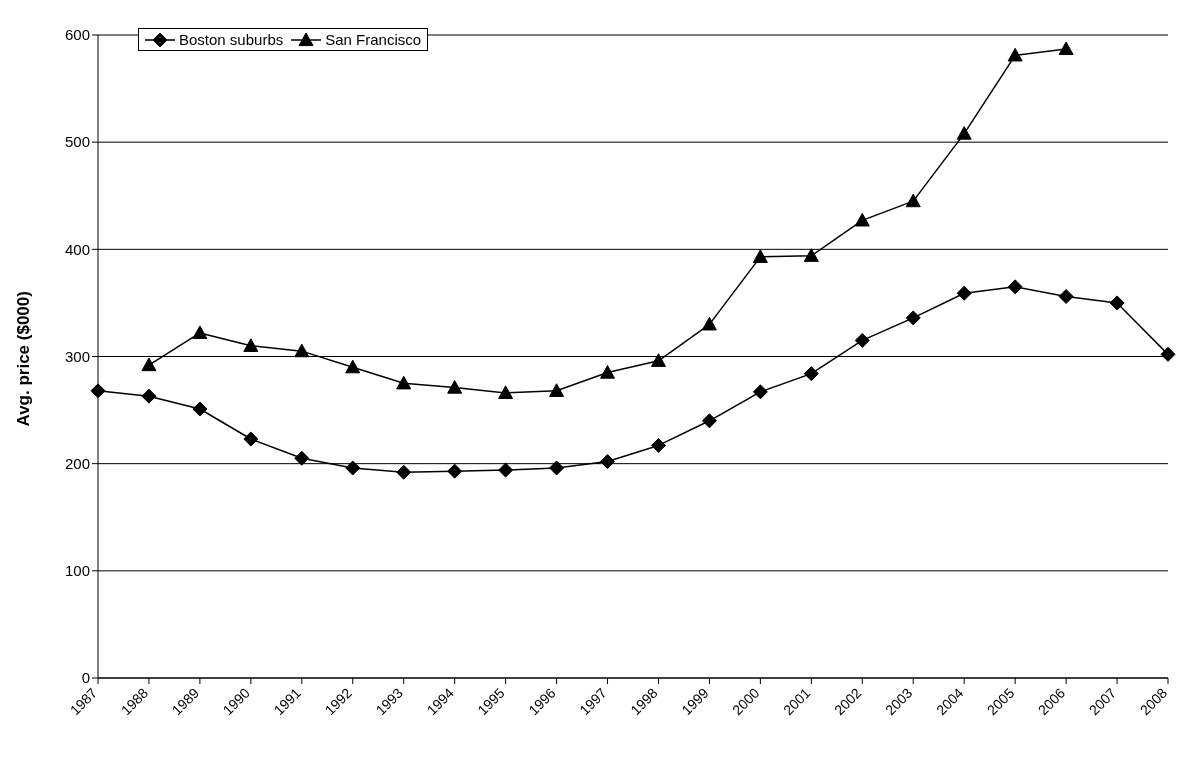 Image resolution: width=1199 pixels, height=759 pixels. I want to click on y-tick-label: 500, so click(77, 142).